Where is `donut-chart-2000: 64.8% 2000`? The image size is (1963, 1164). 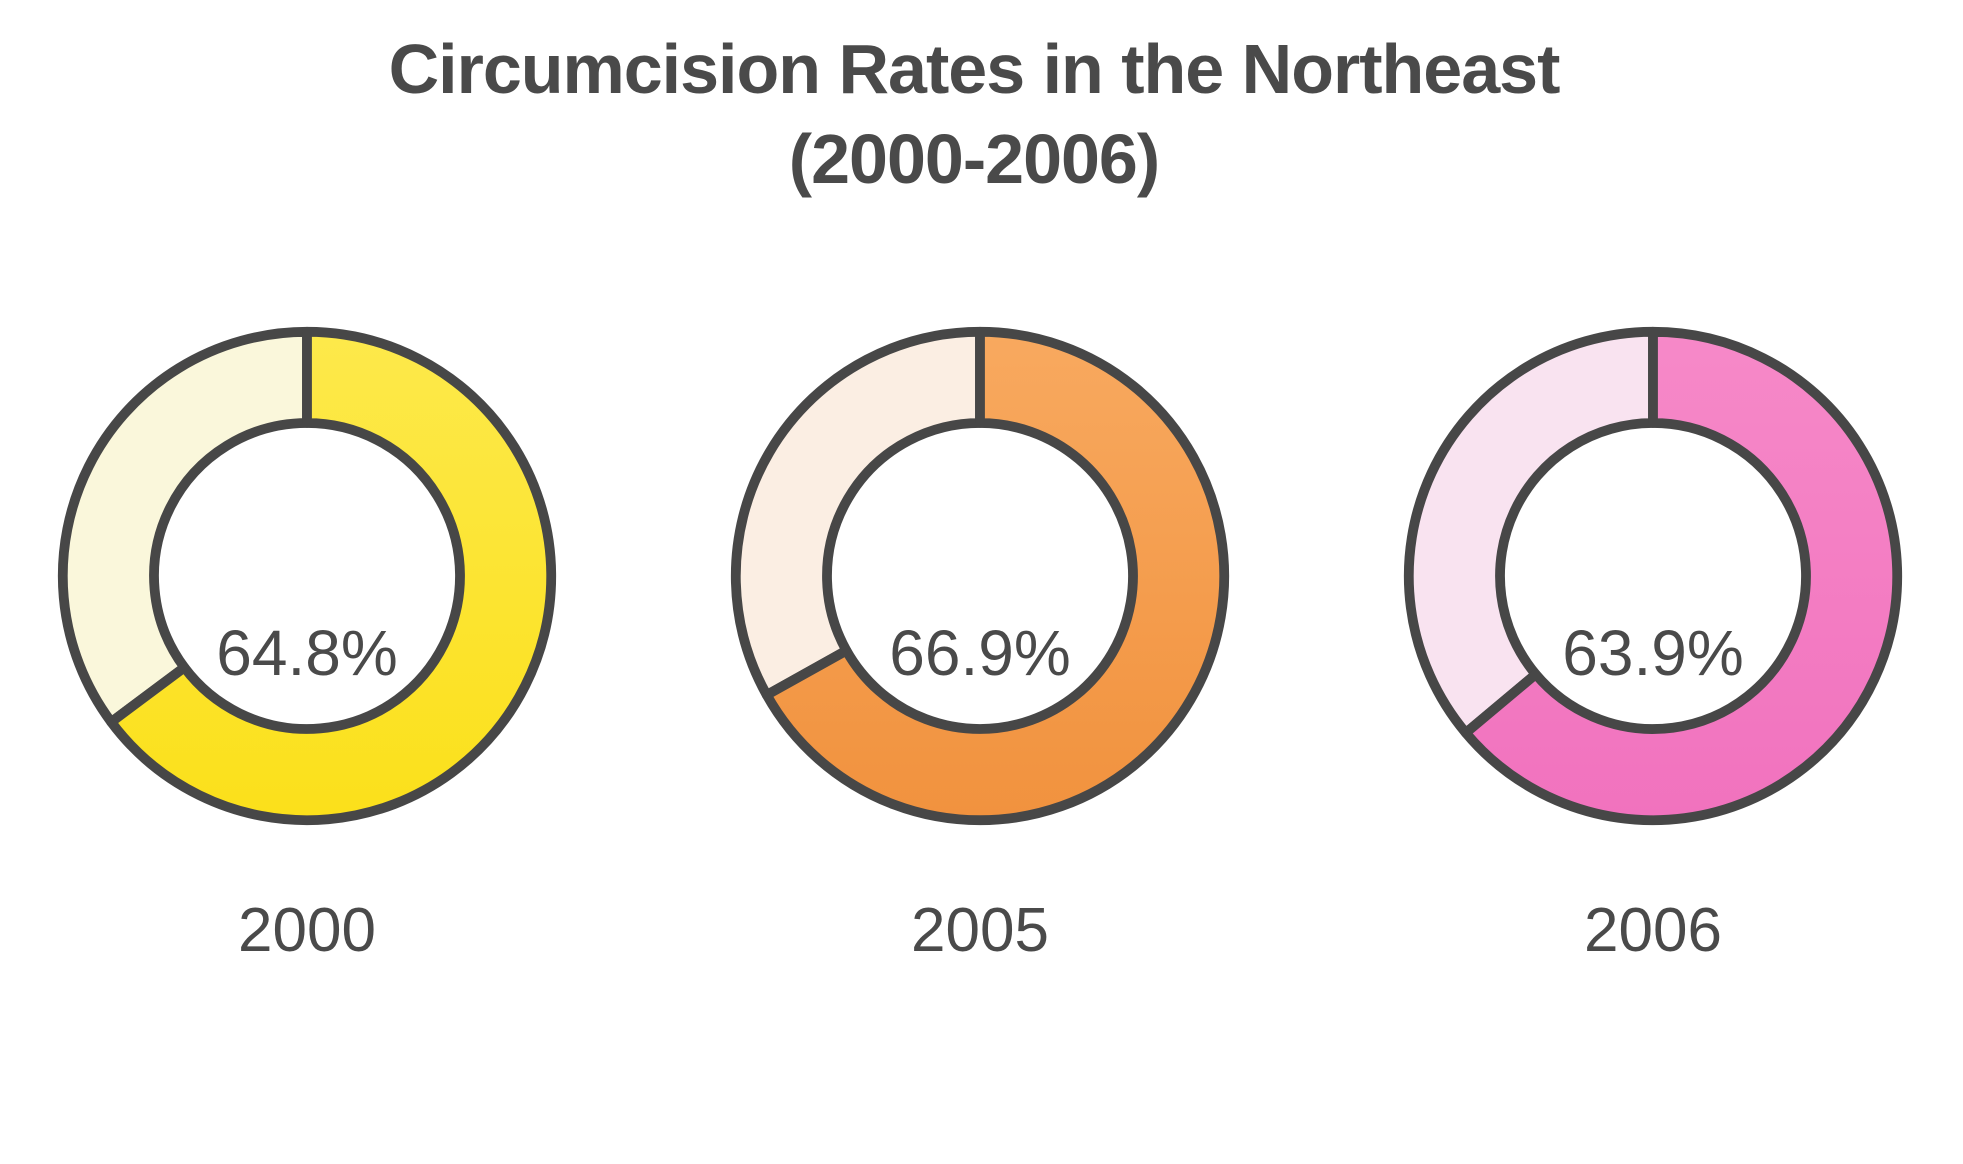
donut-chart-2000: 64.8% 2000 is located at coordinates (307, 643).